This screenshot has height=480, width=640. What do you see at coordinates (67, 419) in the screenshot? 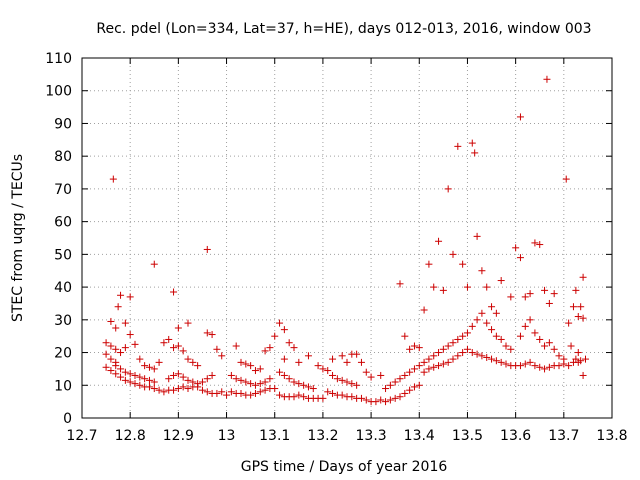
I see `y-tick-label: 0` at bounding box center [67, 419].